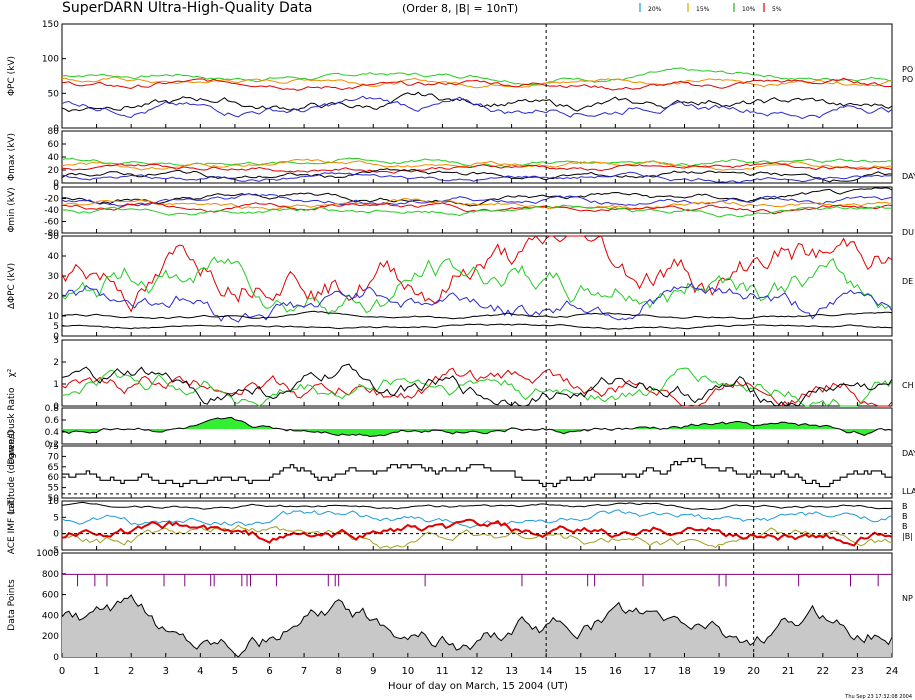  What do you see at coordinates (478, 686) in the screenshot?
I see `x-axis-label: Hour of day on March, 15 2004 (UT)` at bounding box center [478, 686].